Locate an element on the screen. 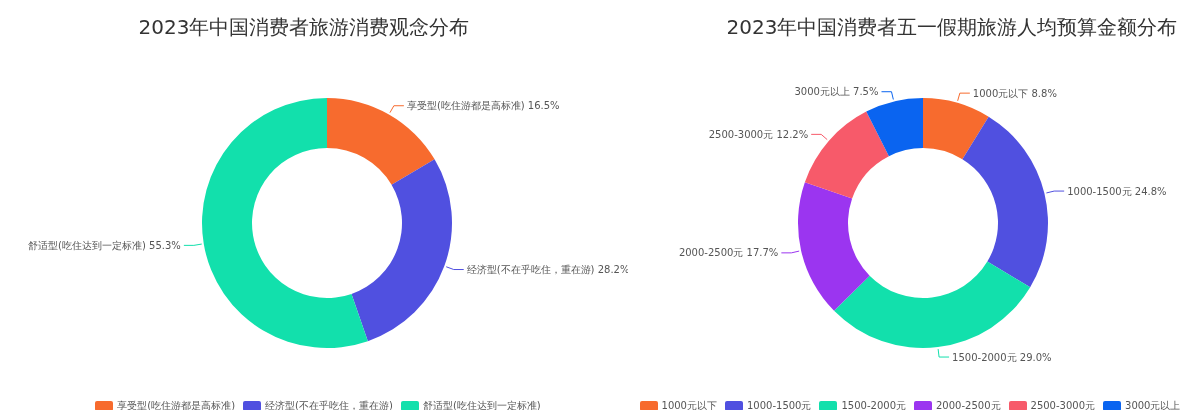 The height and width of the screenshot is (418, 1200). legend-label: 舒适型(吃住达到一定标准) is located at coordinates (481, 405).